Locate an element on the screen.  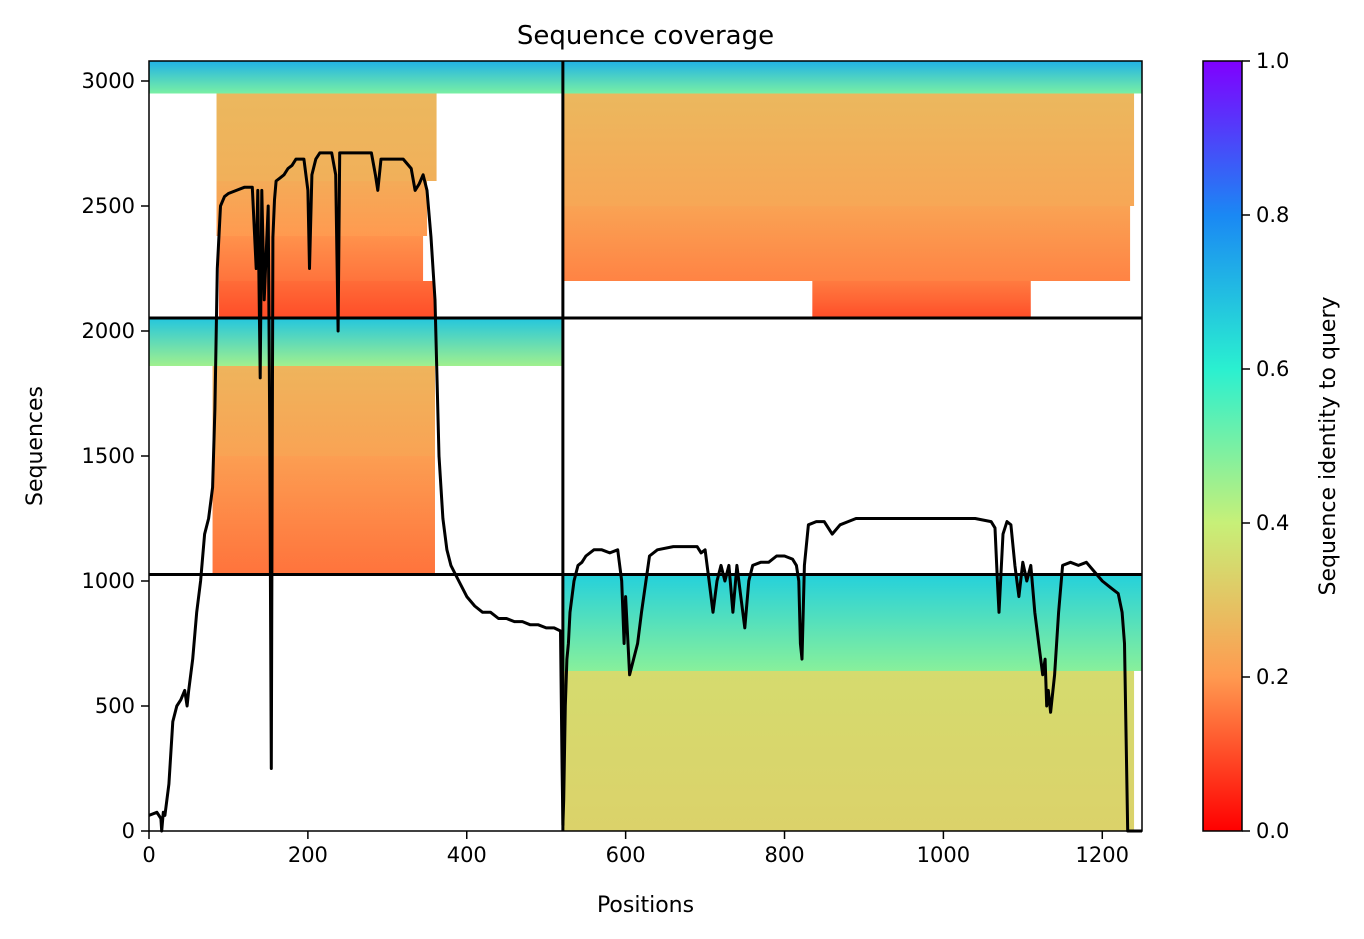
x-ticks: 0 200 400 600 800 1000 1200 is located at coordinates (635, 849).